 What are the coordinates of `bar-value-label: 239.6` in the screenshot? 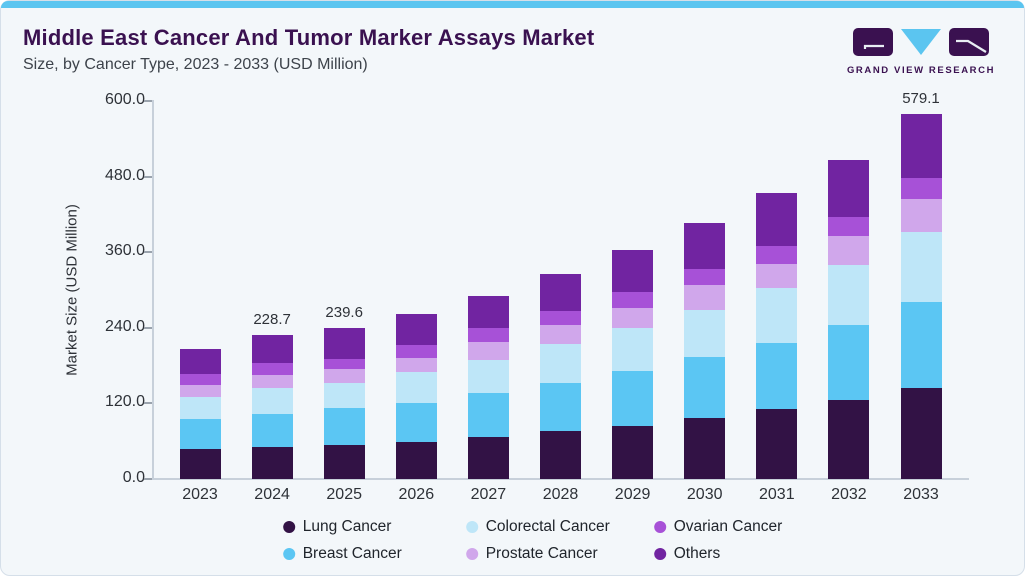 It's located at (344, 313).